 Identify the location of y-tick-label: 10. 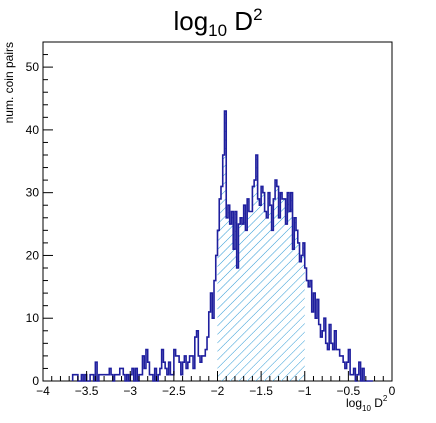
(33, 318).